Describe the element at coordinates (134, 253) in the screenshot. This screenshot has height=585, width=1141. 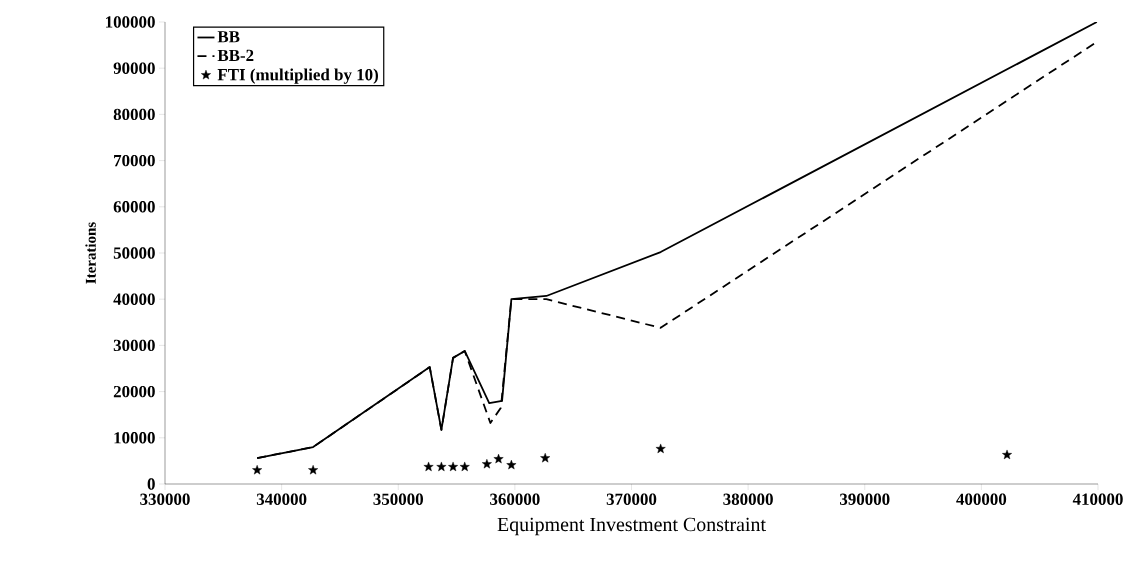
I see `y-tick-label: 50000` at that location.